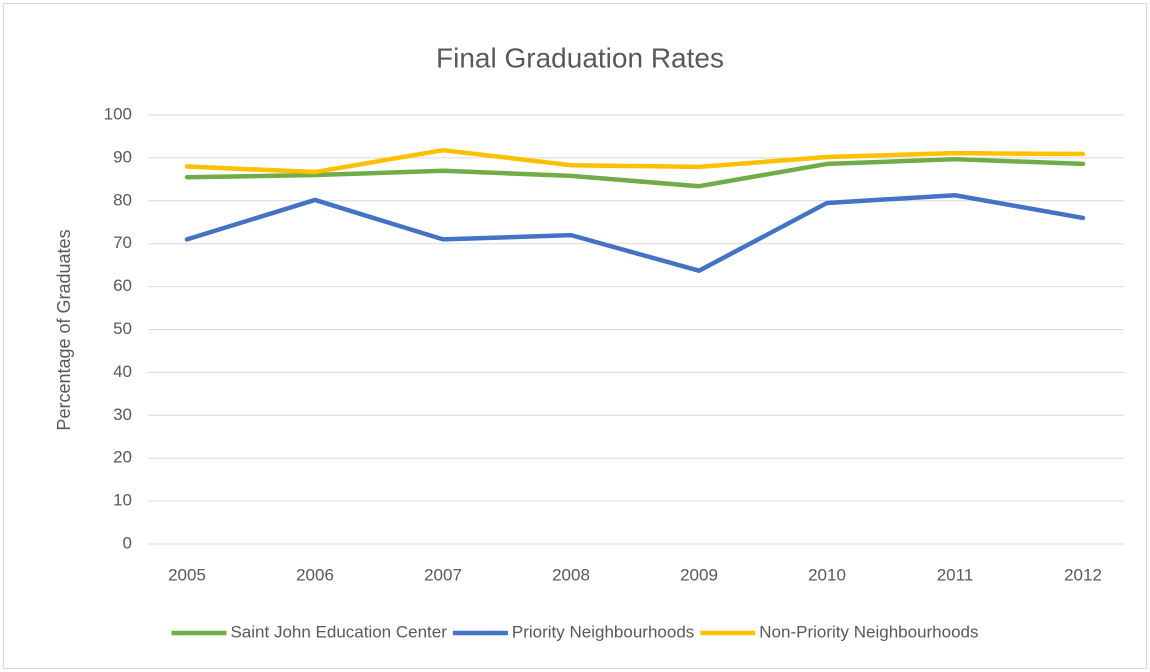  I want to click on legend-label: Non-Priority Neighbourhoods, so click(868, 631).